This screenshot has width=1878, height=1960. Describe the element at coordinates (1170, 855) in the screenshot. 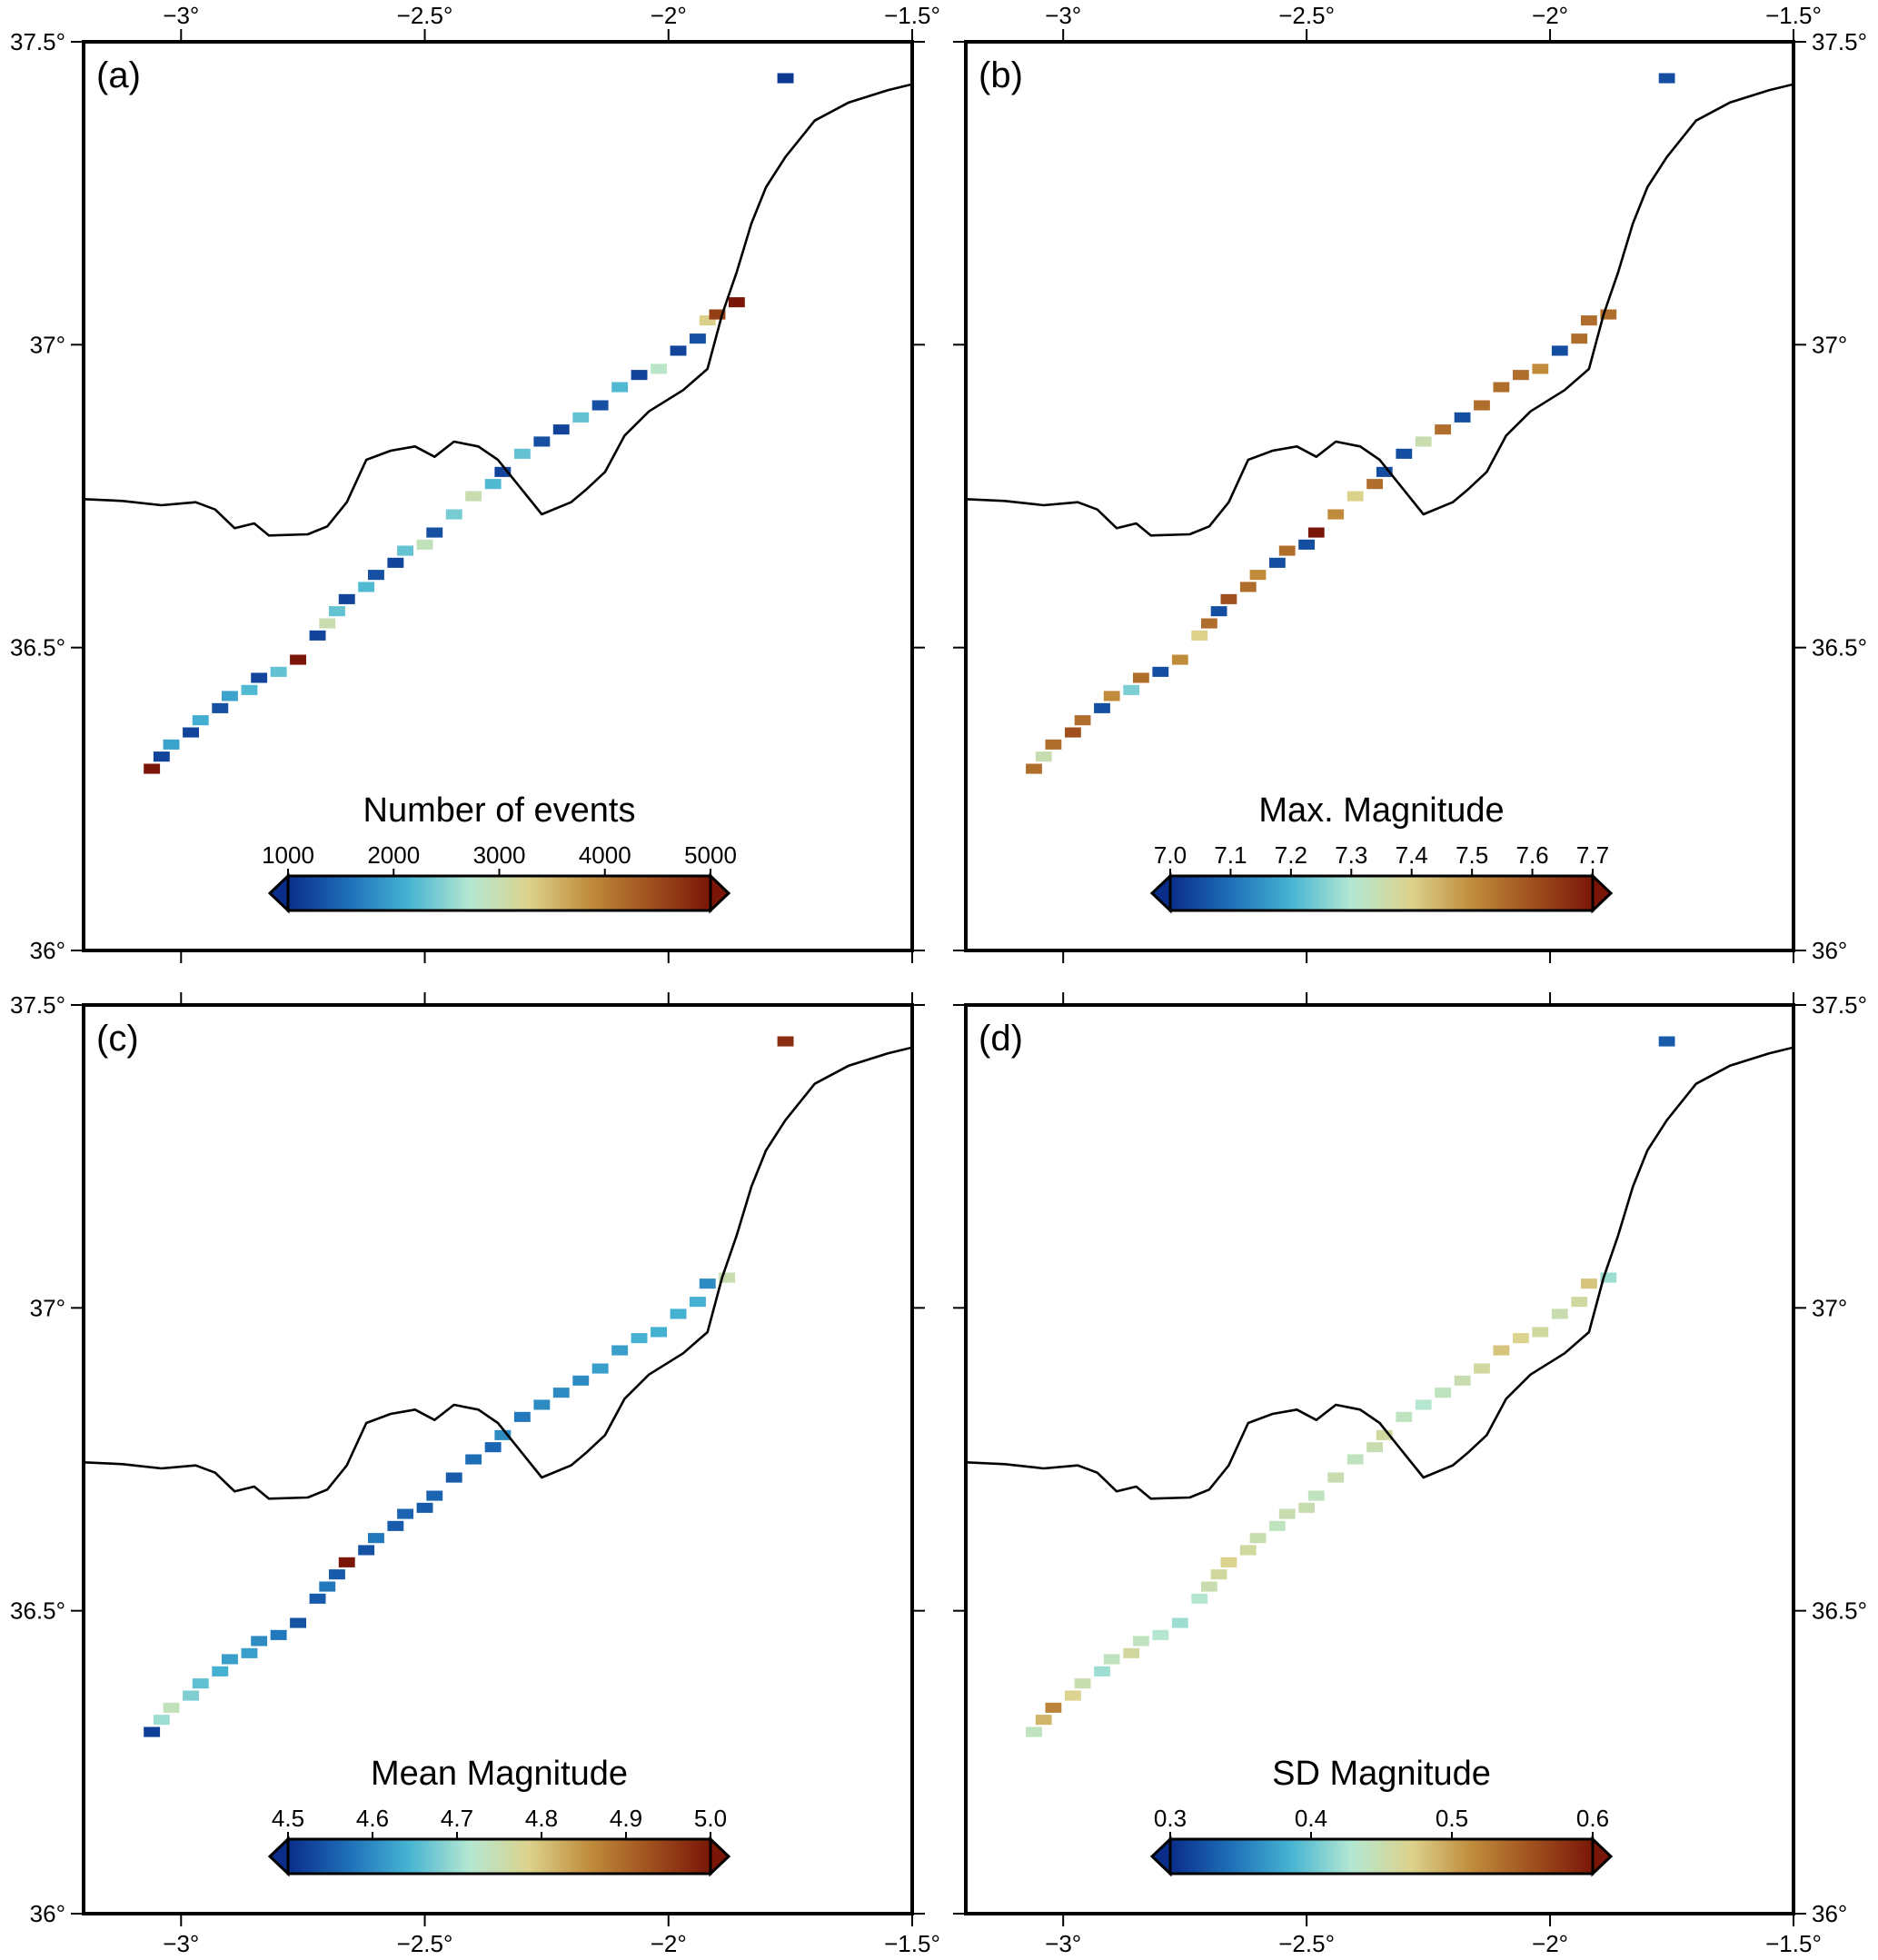

I see `colorbar-tick-label: 7.0` at that location.